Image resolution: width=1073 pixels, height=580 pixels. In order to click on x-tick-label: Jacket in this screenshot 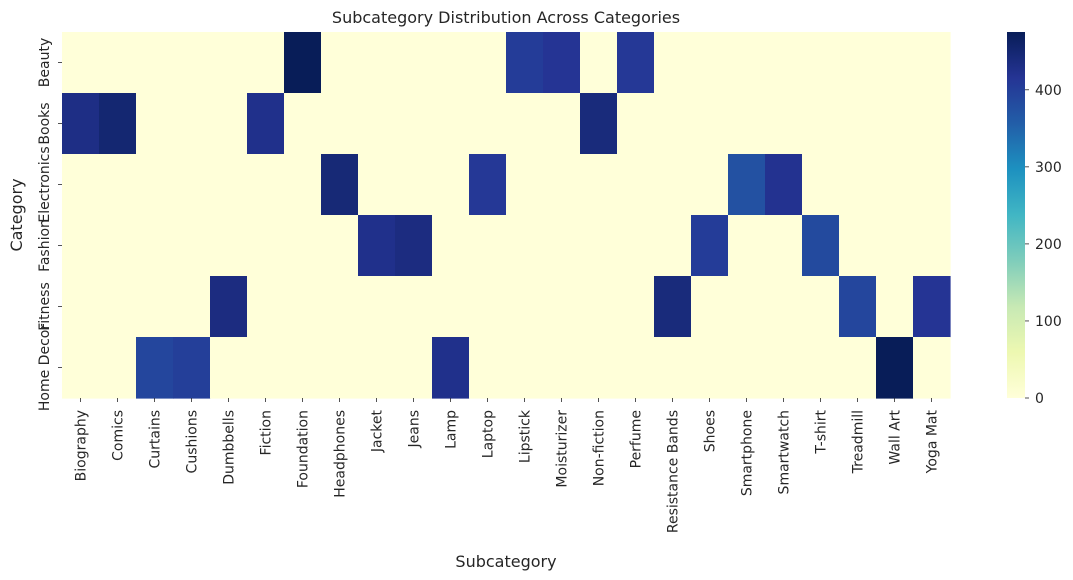, I will do `click(378, 431)`.